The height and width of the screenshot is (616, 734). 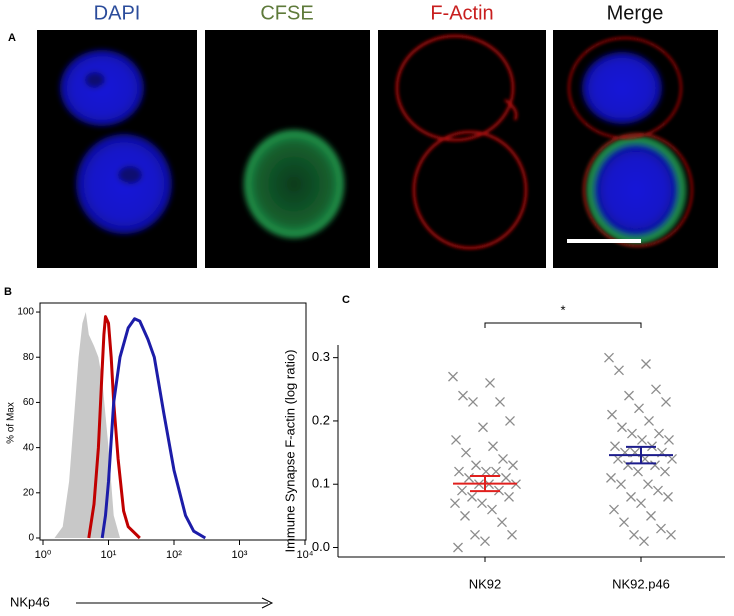 What do you see at coordinates (634, 148) in the screenshot?
I see `merged-cells` at bounding box center [634, 148].